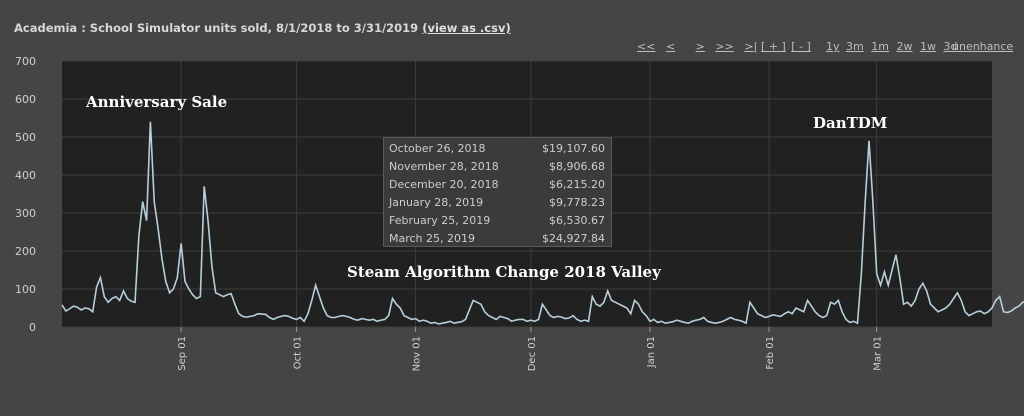  What do you see at coordinates (157, 102) in the screenshot?
I see `annotation-anniversary-sale: Anniversary Sale` at bounding box center [157, 102].